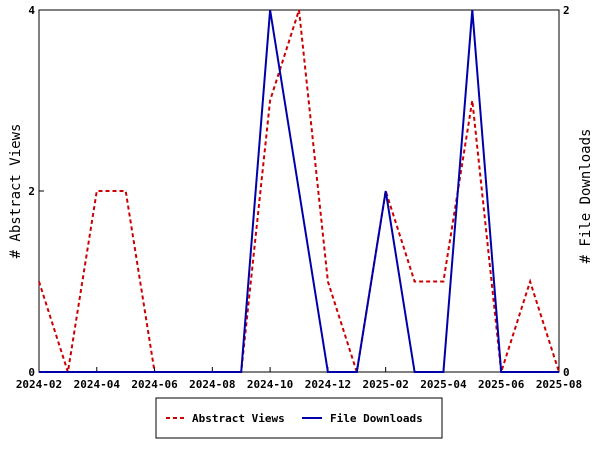  Describe the element at coordinates (212, 384) in the screenshot. I see `x-tick-label: 2024-08` at that location.